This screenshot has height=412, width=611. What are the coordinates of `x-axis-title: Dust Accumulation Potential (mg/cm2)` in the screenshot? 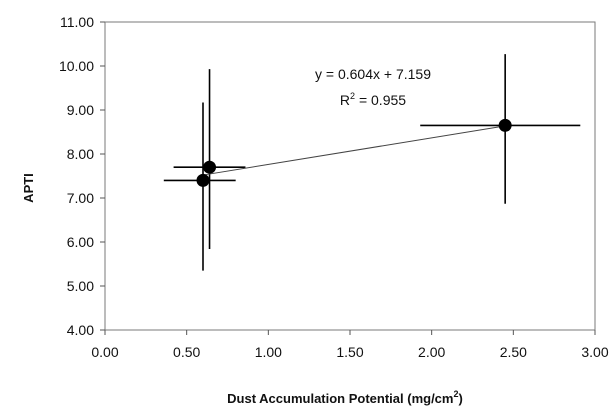 It's located at (345, 397).